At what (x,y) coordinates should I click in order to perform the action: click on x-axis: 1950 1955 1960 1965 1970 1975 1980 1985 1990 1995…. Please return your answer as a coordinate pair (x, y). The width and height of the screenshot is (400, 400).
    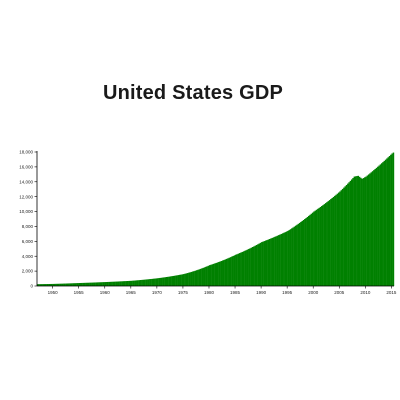
    Looking at the image, I should click on (217, 290).